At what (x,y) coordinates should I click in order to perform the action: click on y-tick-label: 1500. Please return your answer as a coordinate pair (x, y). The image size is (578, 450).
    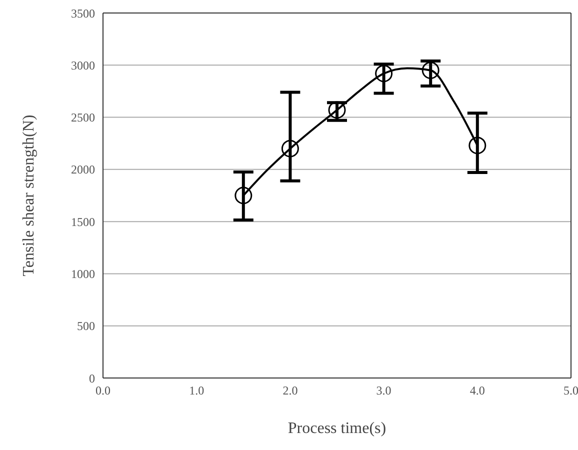
    Looking at the image, I should click on (83, 221).